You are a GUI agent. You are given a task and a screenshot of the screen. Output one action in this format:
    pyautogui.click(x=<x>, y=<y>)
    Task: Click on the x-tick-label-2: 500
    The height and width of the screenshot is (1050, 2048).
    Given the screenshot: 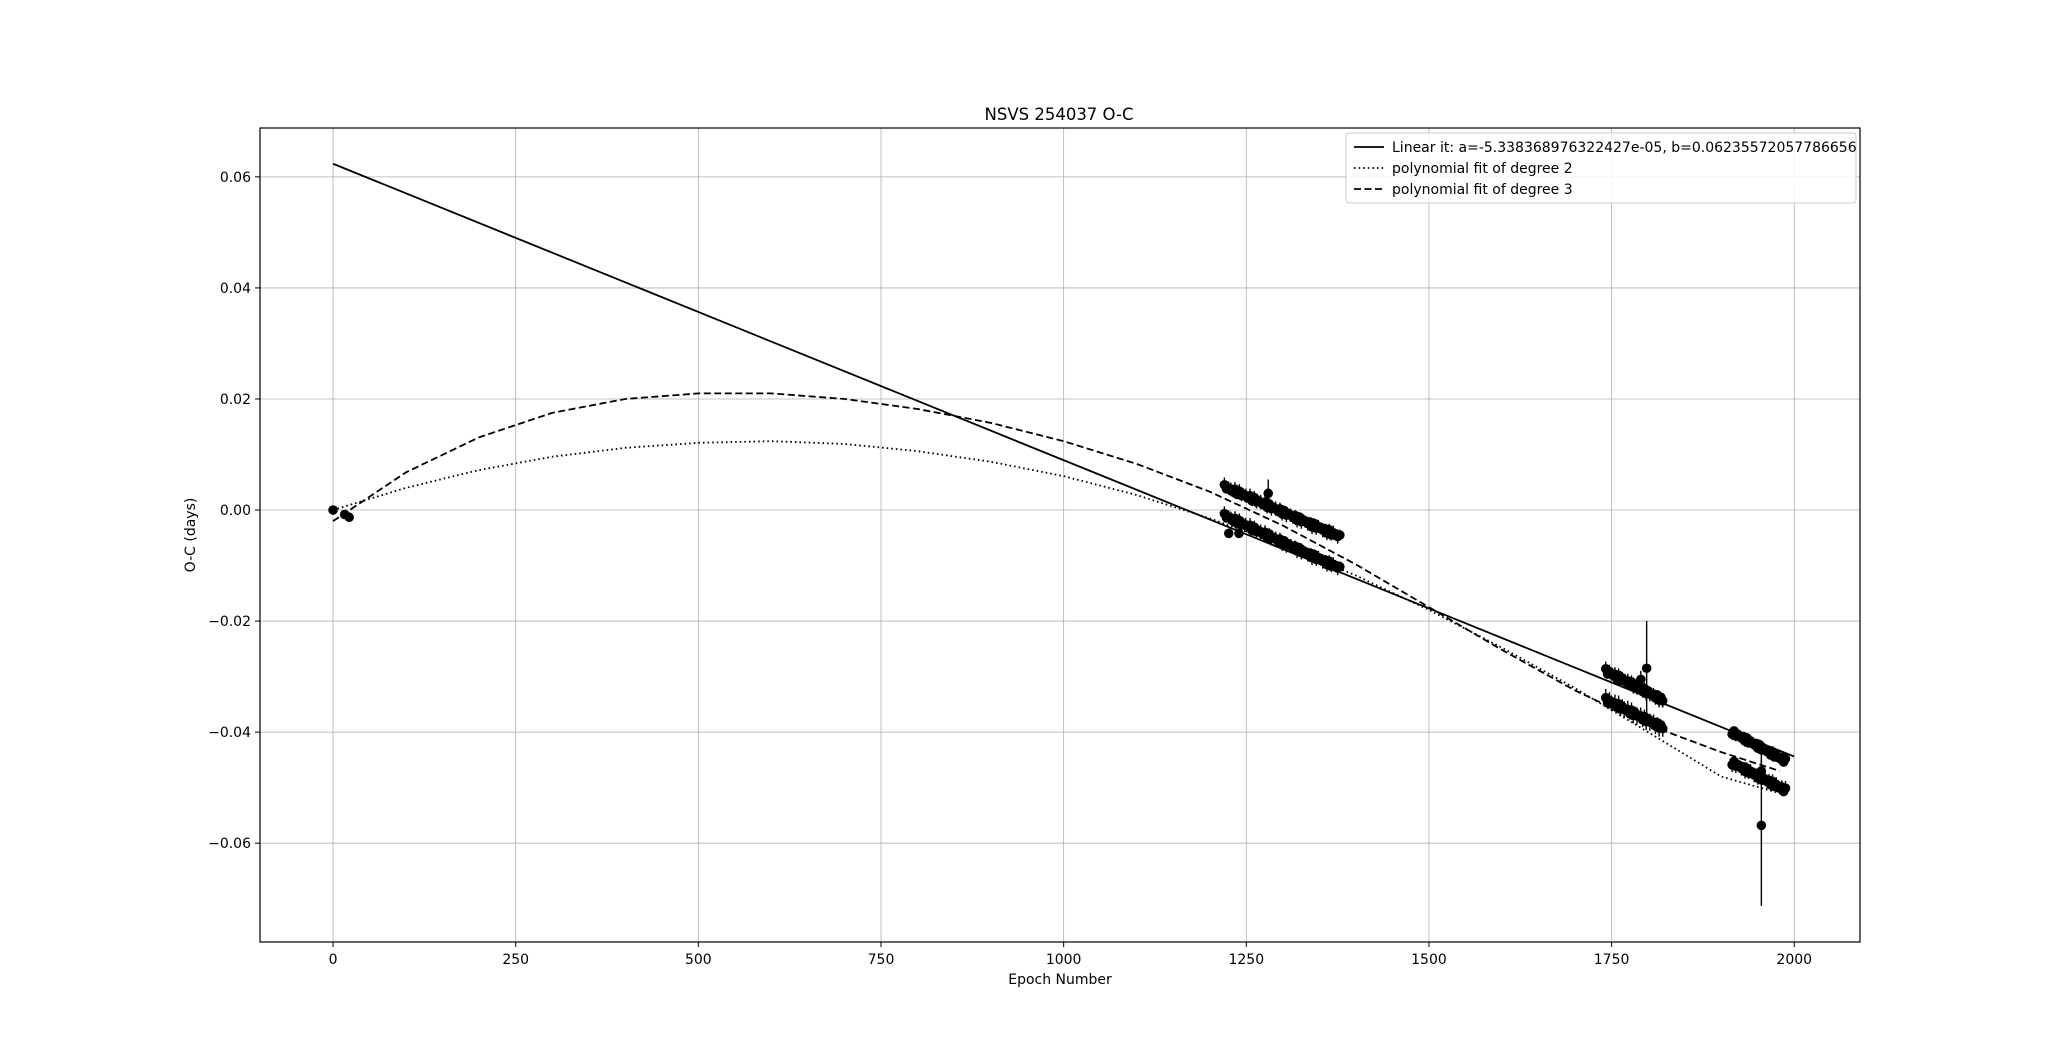 What is the action you would take?
    pyautogui.click(x=698, y=960)
    